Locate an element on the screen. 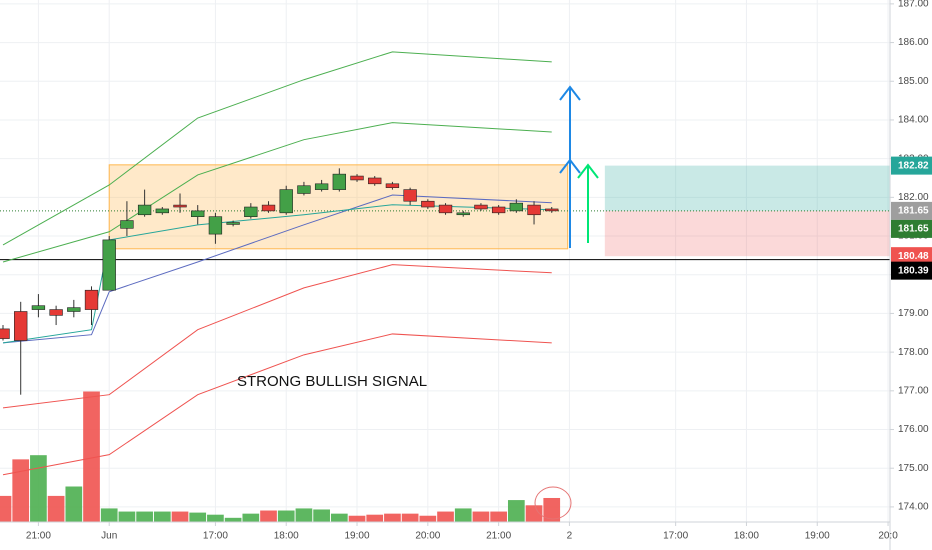 Image resolution: width=932 pixels, height=550 pixels. target-zone is located at coordinates (747, 188).